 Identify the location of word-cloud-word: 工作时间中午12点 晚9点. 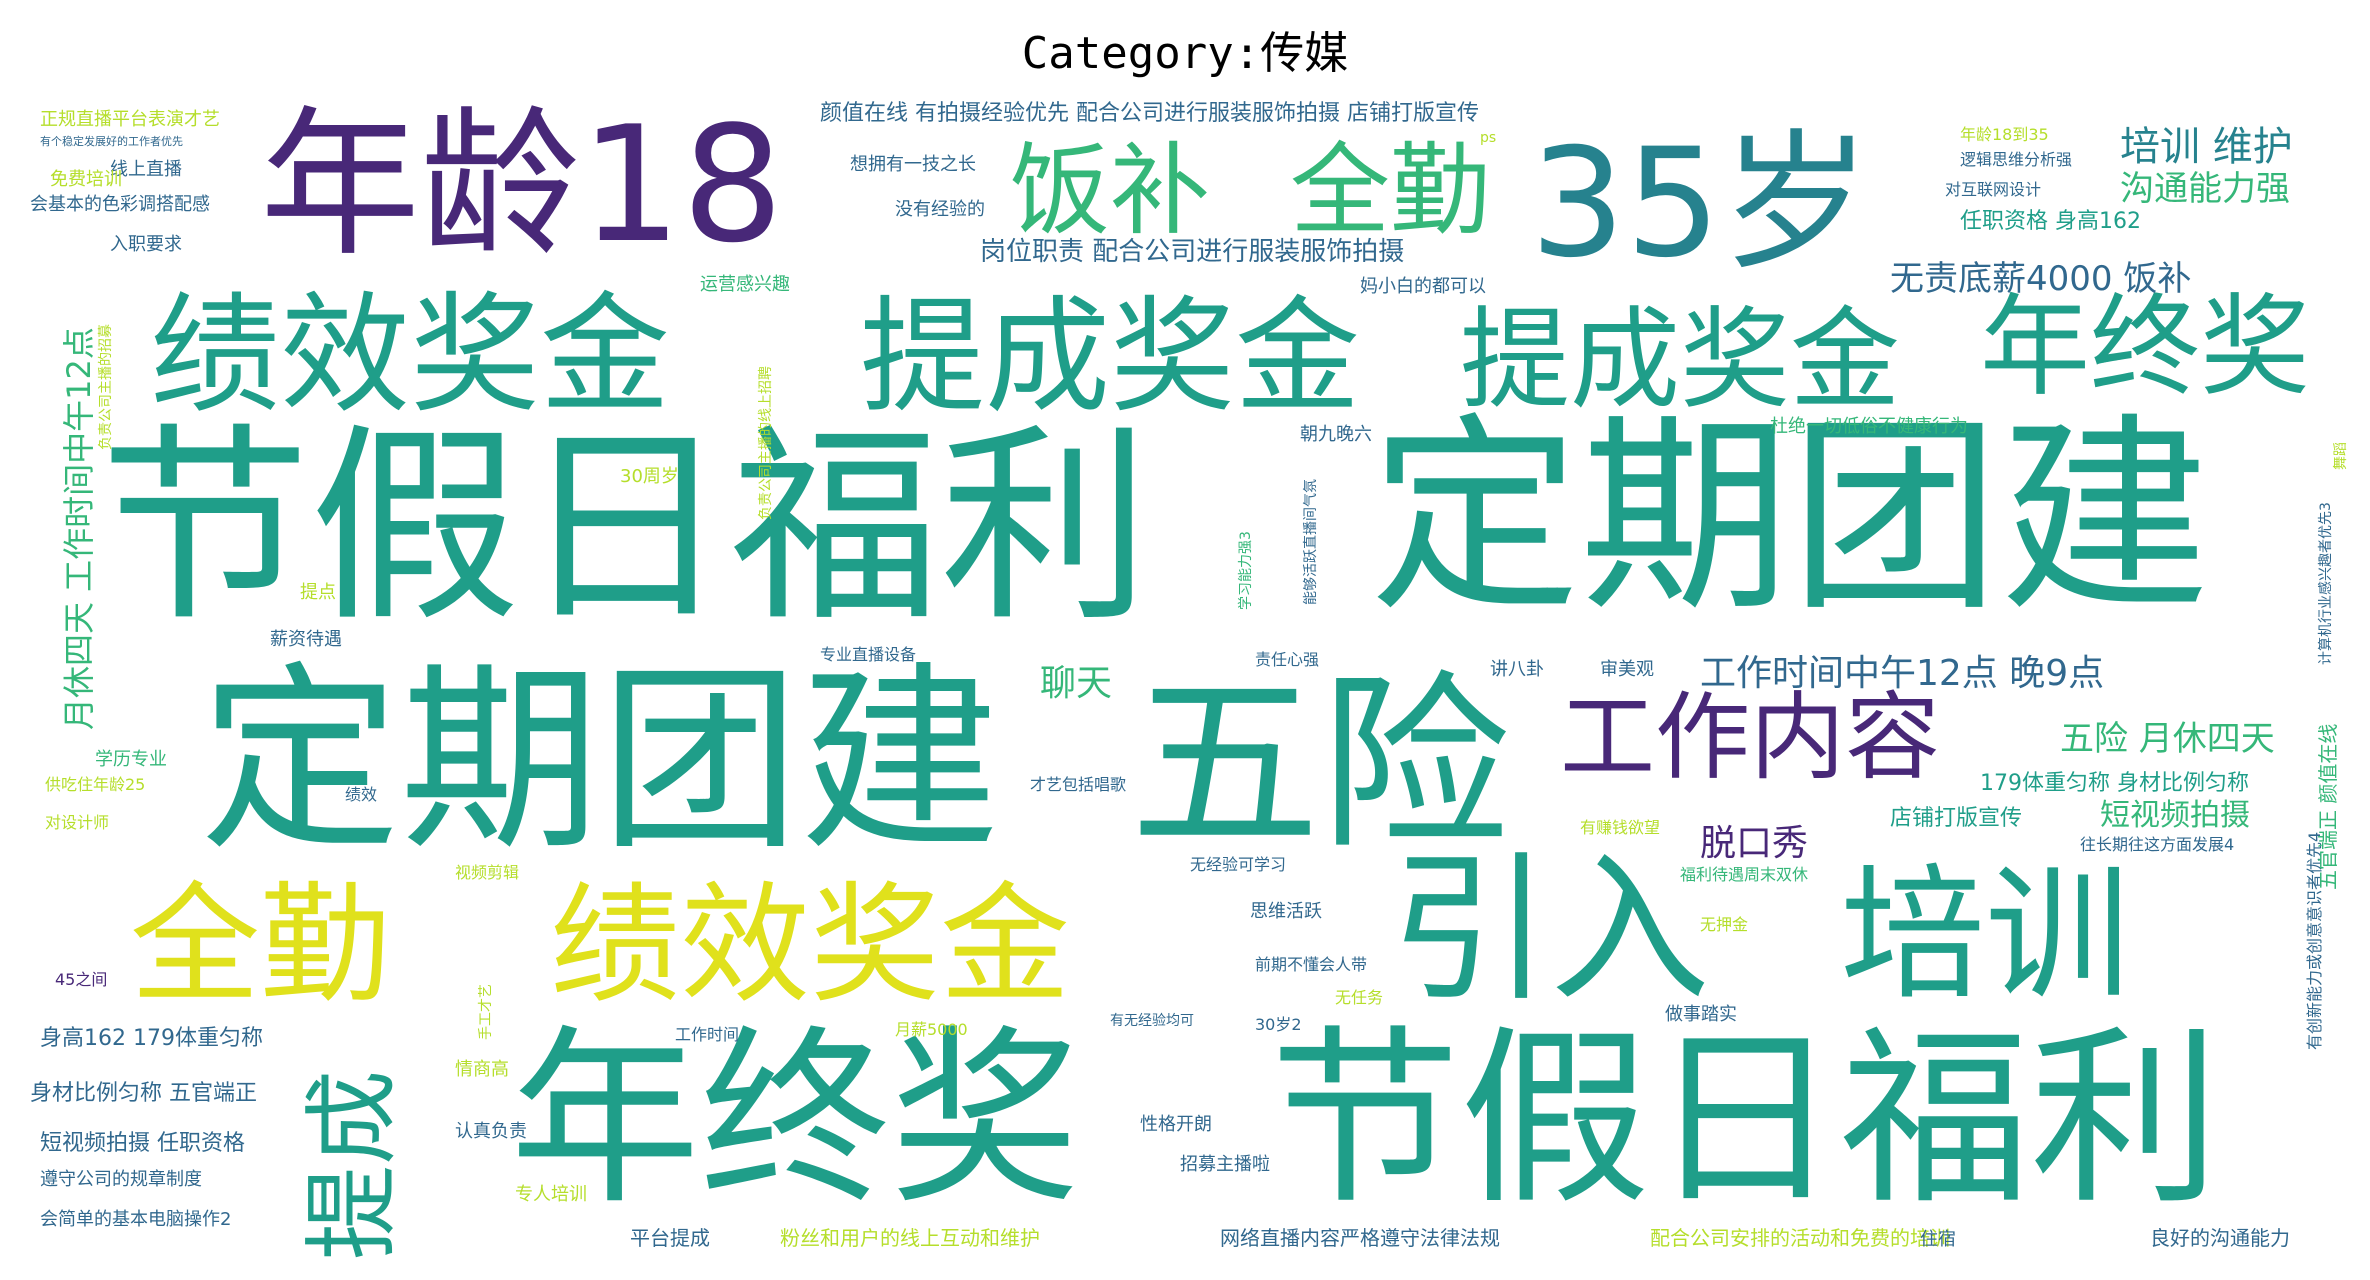
(1902, 673).